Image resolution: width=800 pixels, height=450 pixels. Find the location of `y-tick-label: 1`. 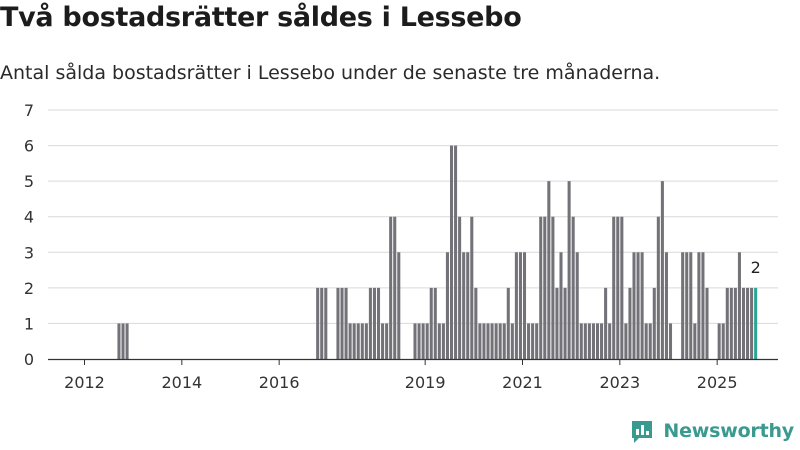

y-tick-label: 1 is located at coordinates (29, 323).